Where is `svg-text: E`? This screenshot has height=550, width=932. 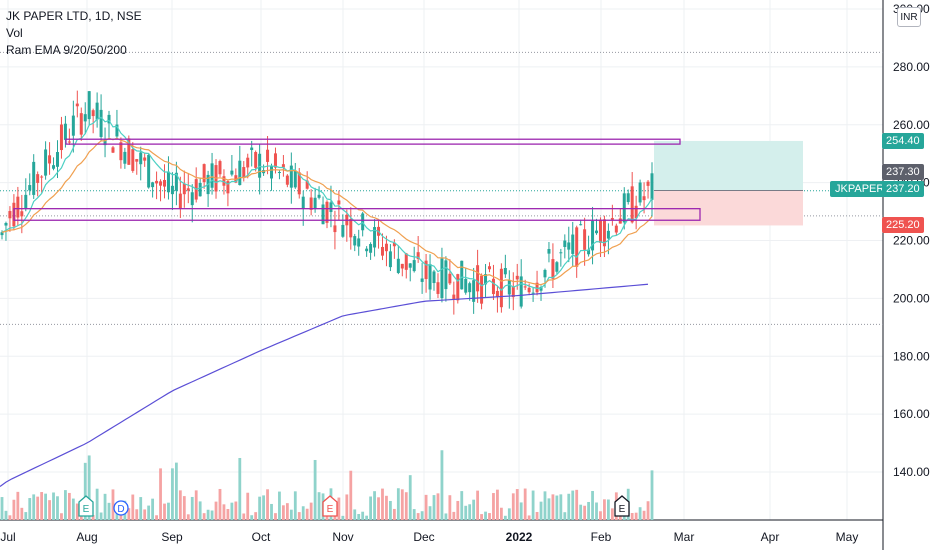
svg-text: E is located at coordinates (86, 509).